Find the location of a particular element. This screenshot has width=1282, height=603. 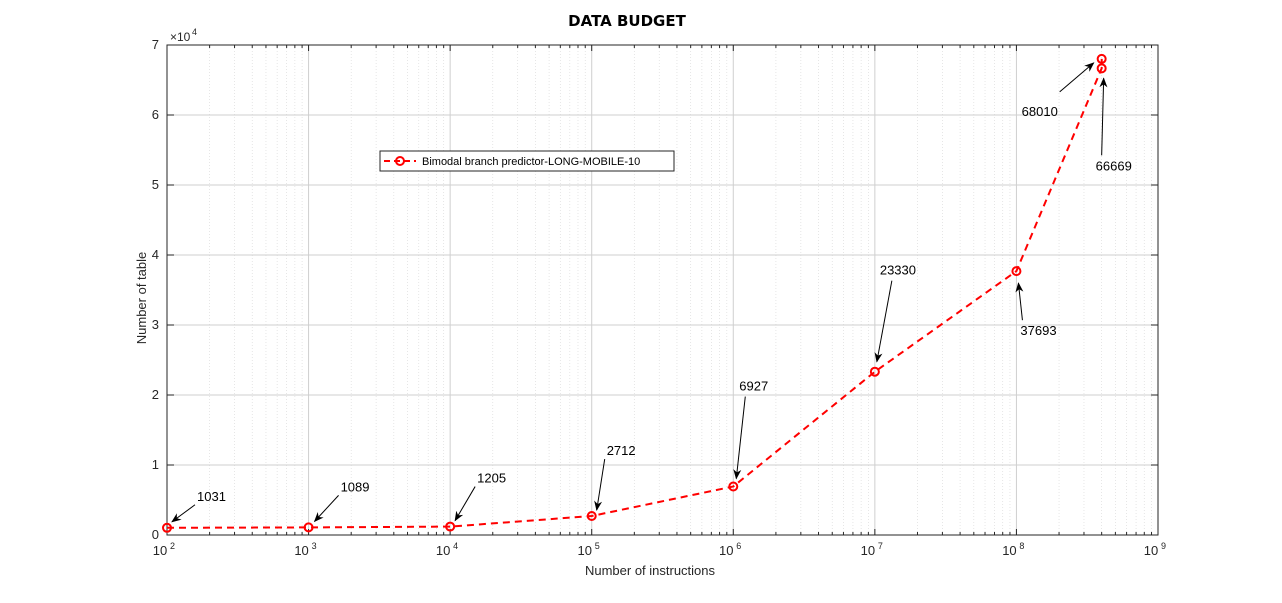

y-tick-label: 7 is located at coordinates (155, 44).